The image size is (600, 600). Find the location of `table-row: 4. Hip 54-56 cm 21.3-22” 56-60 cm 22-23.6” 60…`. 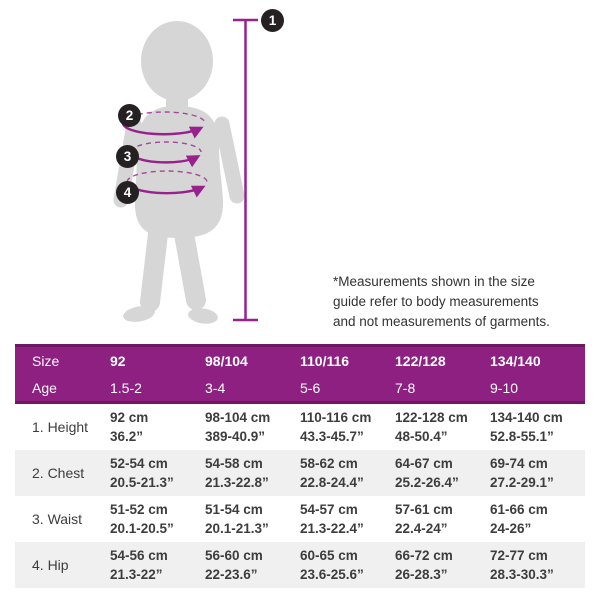

table-row: 4. Hip 54-56 cm 21.3-22” 56-60 cm 22-23.6” 60… is located at coordinates (300, 565).